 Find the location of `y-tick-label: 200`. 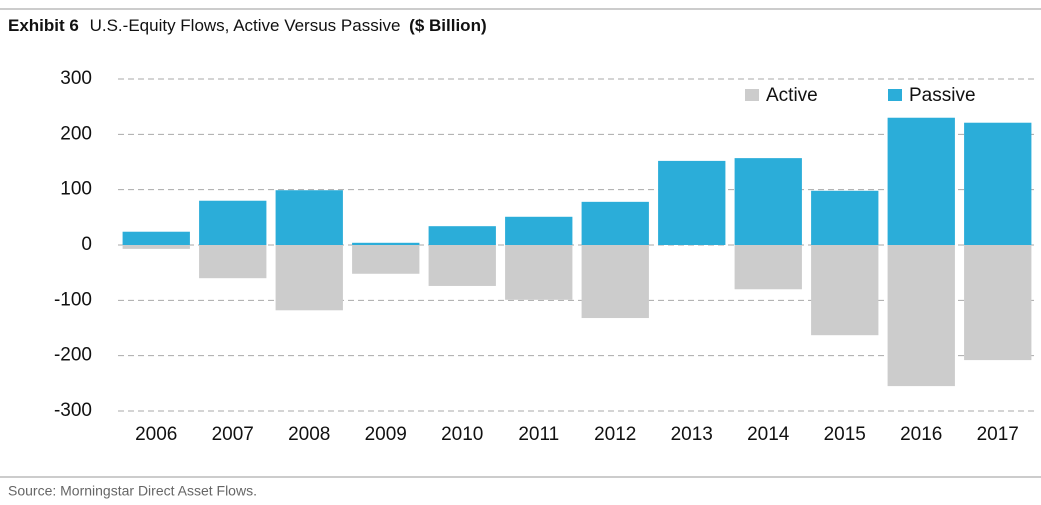

y-tick-label: 200 is located at coordinates (76, 133).